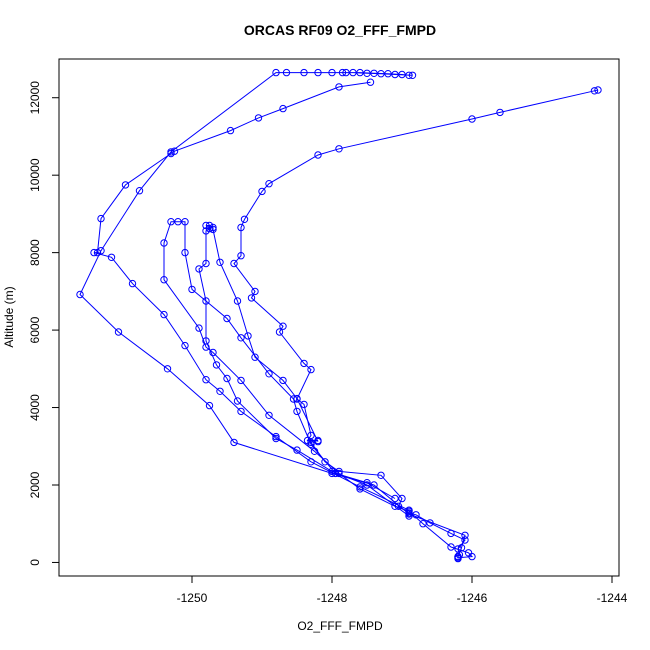 The image size is (650, 650). Describe the element at coordinates (340, 626) in the screenshot. I see `x-axis-label: O2_FFF_FMPD` at that location.